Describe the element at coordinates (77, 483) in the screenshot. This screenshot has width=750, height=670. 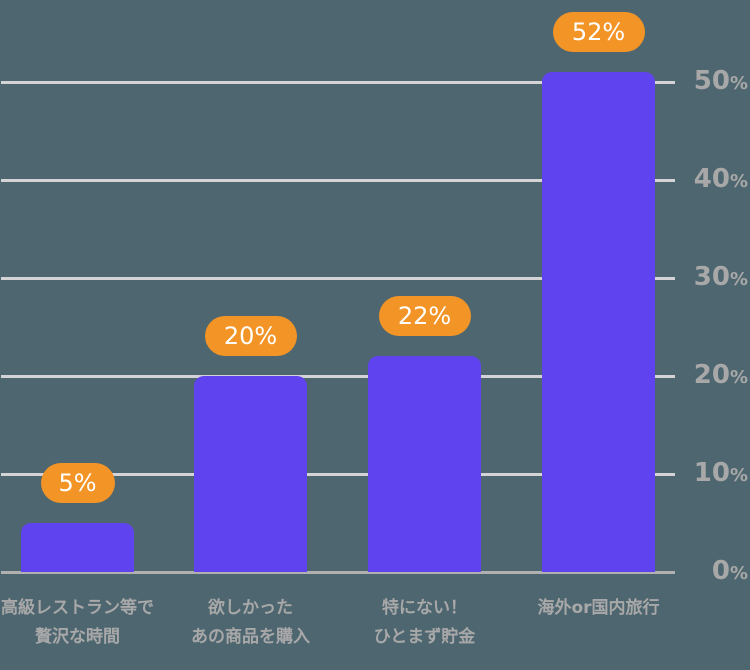
I see `value-label-badge: 5%` at that location.